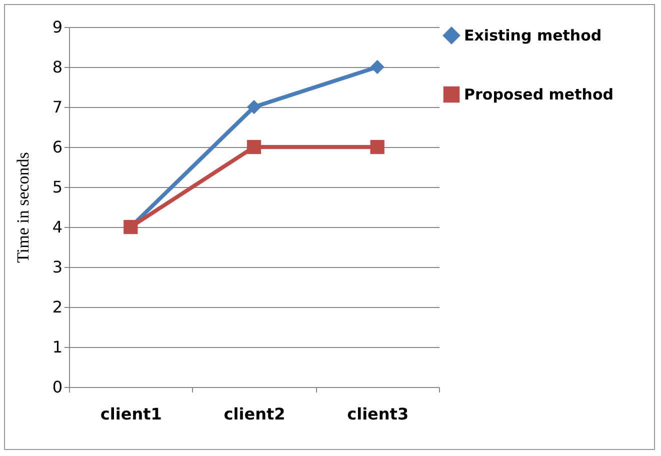 This screenshot has width=661, height=456. What do you see at coordinates (378, 414) in the screenshot?
I see `x-tick-label: client3` at bounding box center [378, 414].